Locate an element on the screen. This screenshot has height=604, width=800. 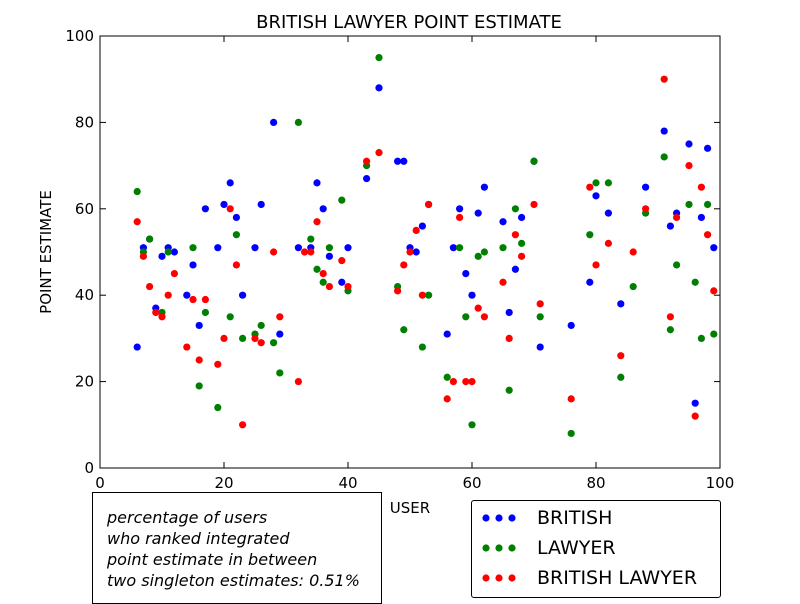
annotation-line: who ranked integrated is located at coordinates (198, 538).